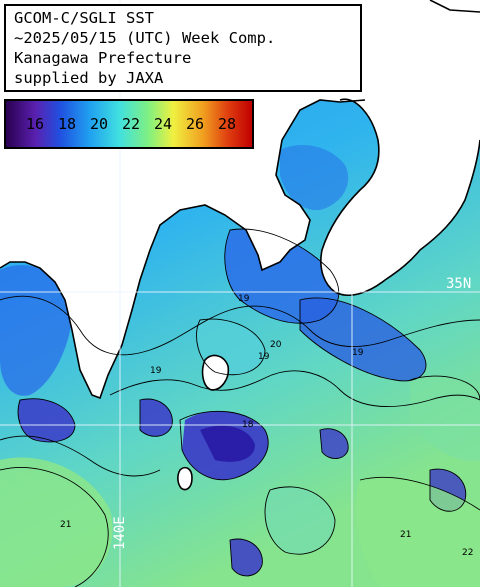 Image resolution: width=480 pixels, height=587 pixels. What do you see at coordinates (248, 425) in the screenshot?
I see `contour-label: 18` at bounding box center [248, 425].